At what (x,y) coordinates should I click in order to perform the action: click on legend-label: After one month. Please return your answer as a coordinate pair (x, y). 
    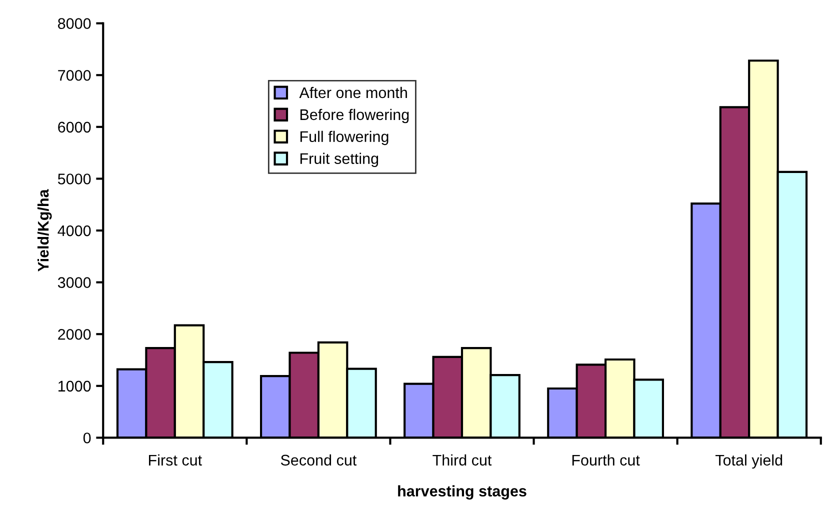
    Looking at the image, I should click on (353, 92).